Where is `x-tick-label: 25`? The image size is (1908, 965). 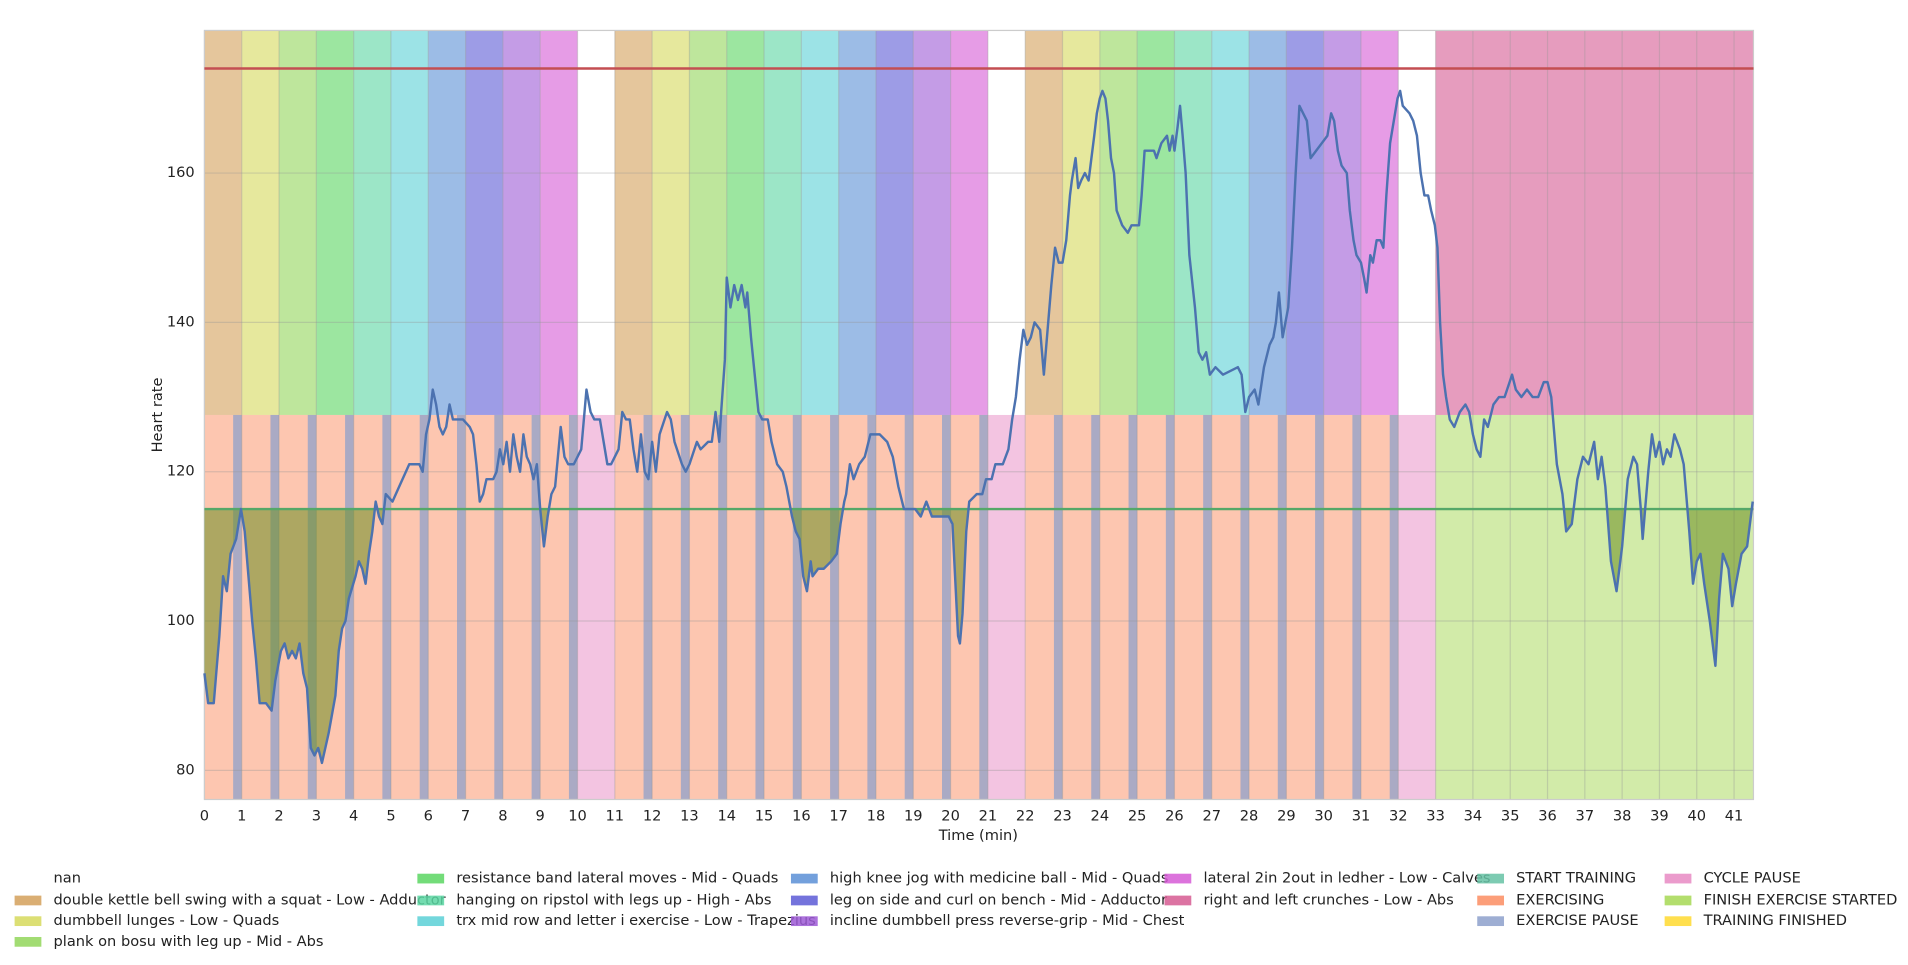
x-tick-label: 25 is located at coordinates (1137, 816).